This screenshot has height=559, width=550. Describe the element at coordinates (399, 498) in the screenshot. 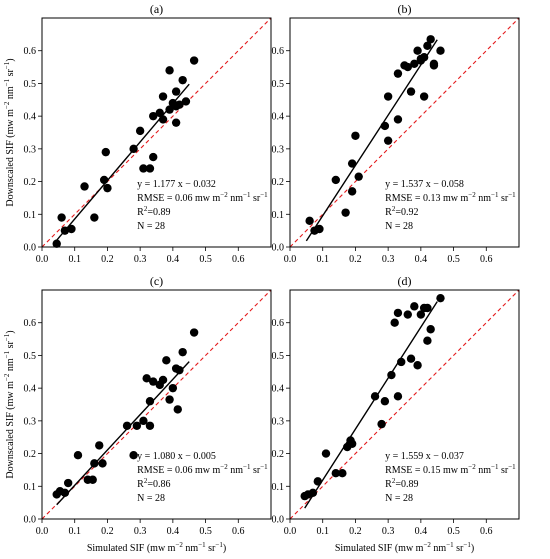

I see `annotation-line: N = 28` at that location.